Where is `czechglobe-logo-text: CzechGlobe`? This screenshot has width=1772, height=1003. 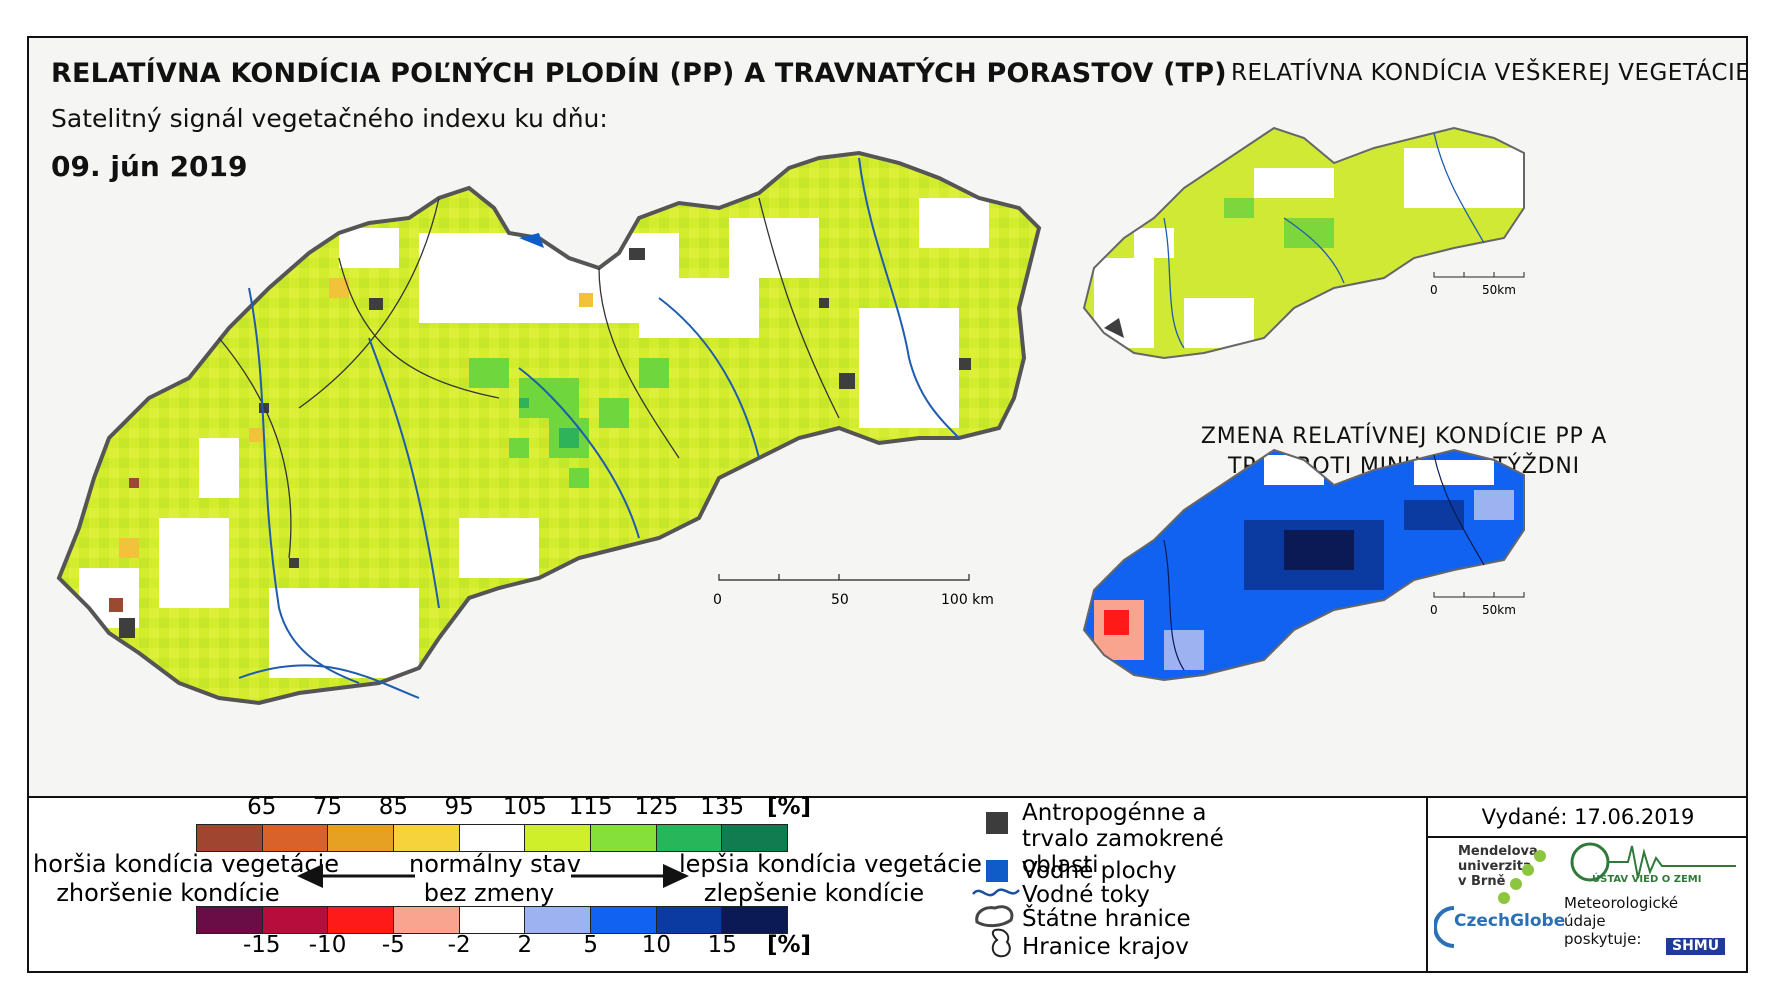
czechglobe-logo-text: CzechGlobe is located at coordinates (1510, 921).